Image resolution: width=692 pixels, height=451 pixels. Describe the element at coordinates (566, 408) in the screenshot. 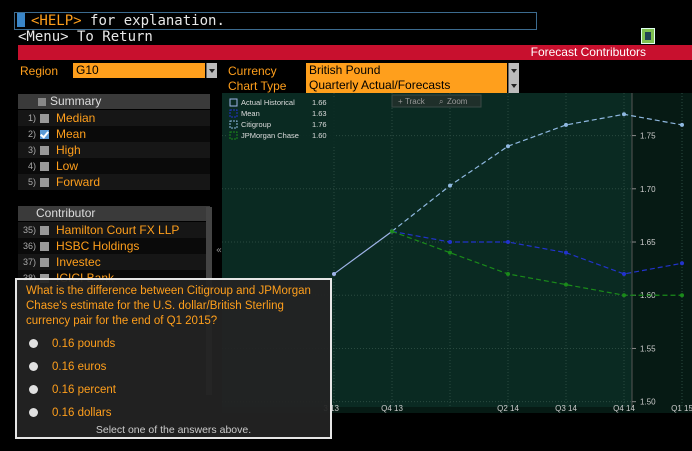

I see `x-tick-label: Q3 14` at that location.